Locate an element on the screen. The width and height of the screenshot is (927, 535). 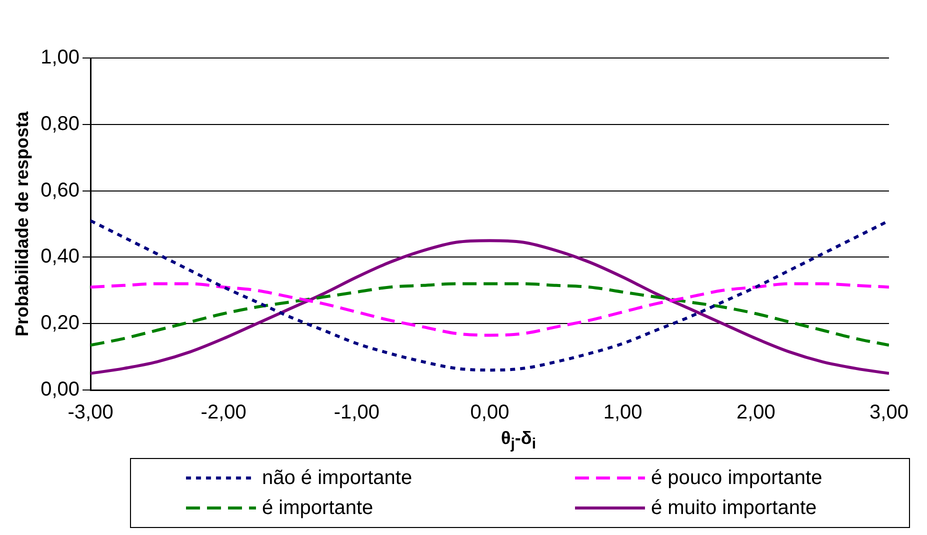
x-tick-label: 3,00 is located at coordinates (889, 413).